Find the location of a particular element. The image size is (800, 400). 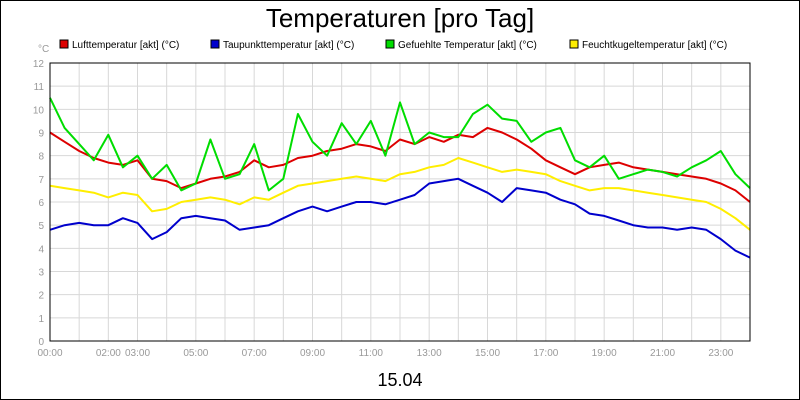

y-tick-label: 11 is located at coordinates (39, 87).